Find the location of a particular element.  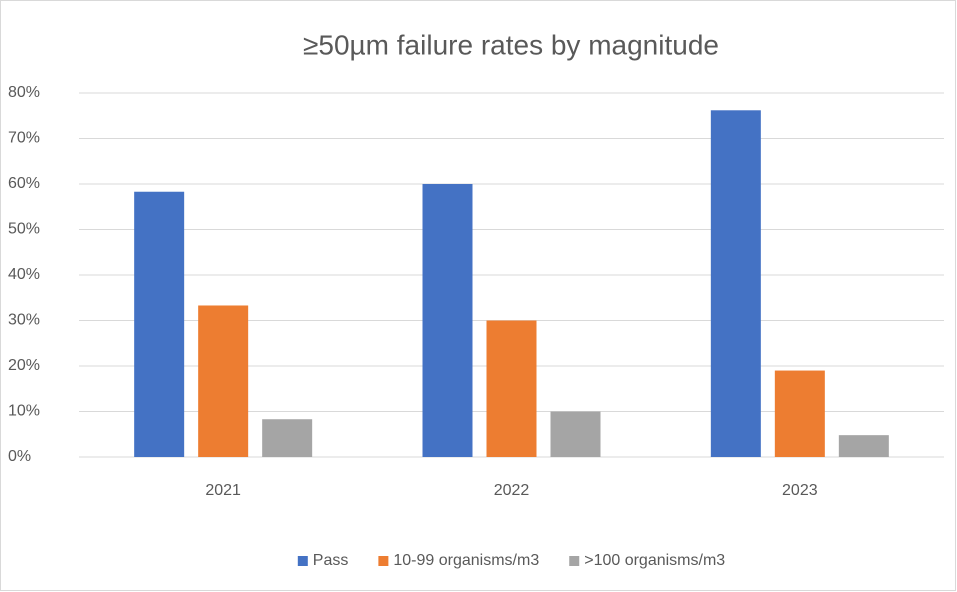

y-tick-label: 80% is located at coordinates (24, 92).